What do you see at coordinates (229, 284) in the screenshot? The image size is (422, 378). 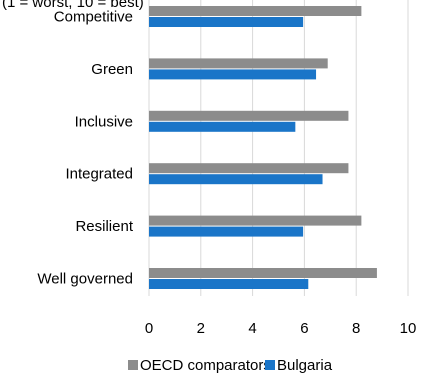 I see `bar-bulgaria-well-governed` at bounding box center [229, 284].